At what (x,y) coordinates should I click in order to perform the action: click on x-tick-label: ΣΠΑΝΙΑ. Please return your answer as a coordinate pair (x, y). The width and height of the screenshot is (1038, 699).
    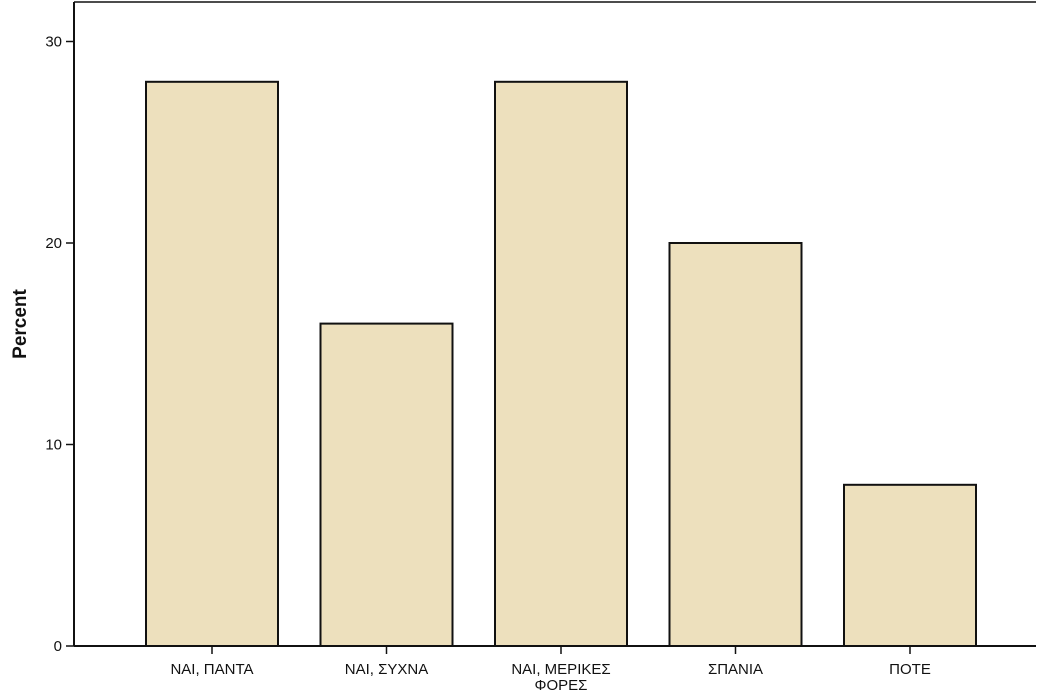
    Looking at the image, I should click on (735, 669).